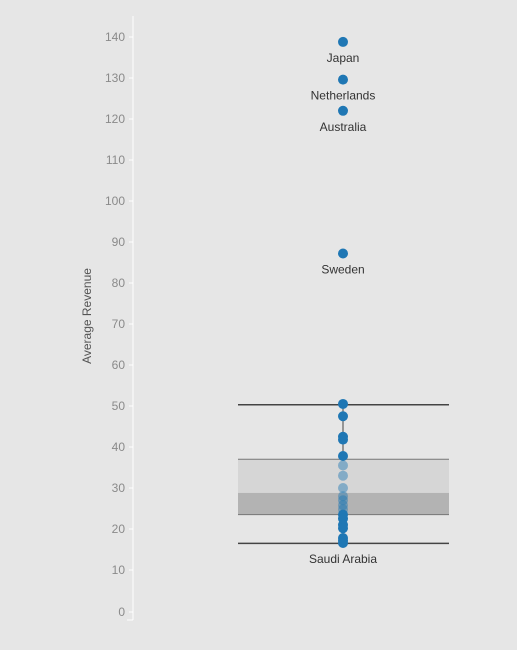  I want to click on point-label-22: Saudi Arabia, so click(343, 559).